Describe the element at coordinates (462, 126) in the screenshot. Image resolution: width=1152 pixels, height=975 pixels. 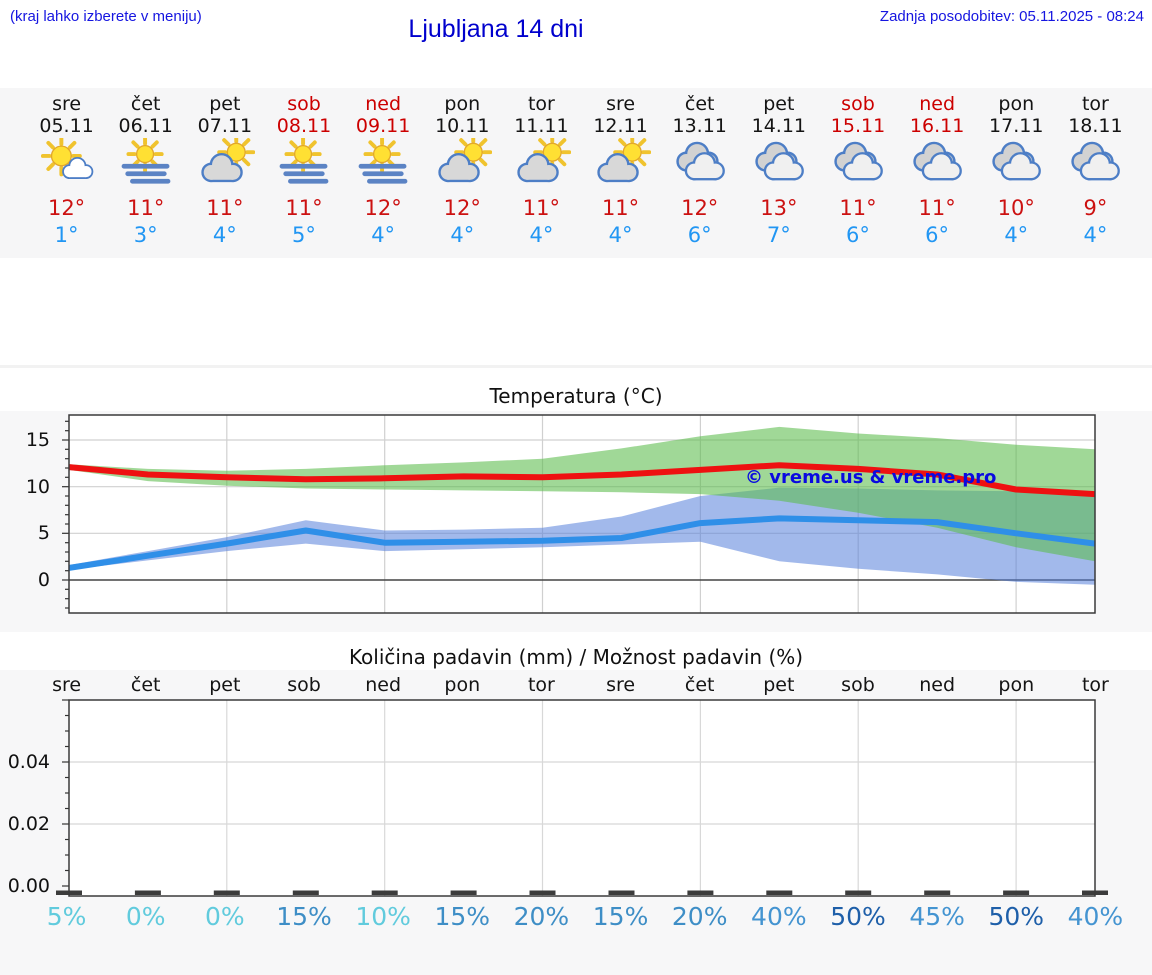
I see `day-date-label: 10.11` at that location.